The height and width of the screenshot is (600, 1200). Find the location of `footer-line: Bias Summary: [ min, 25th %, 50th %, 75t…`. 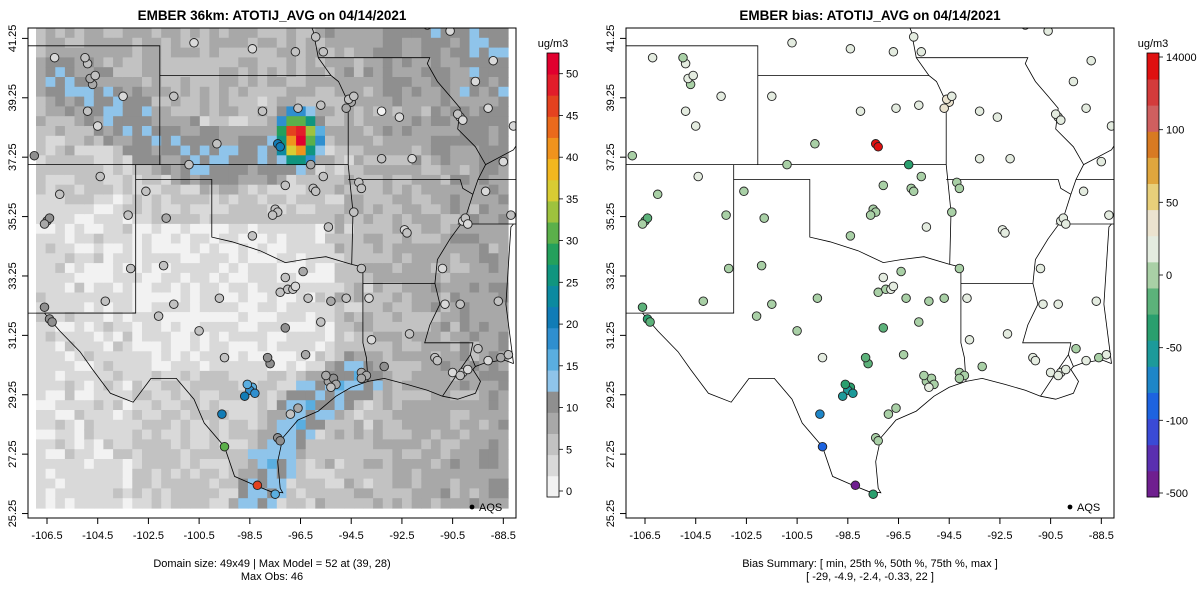

footer-line: Bias Summary: [ min, 25th %, 50th %, 75t… is located at coordinates (870, 564).